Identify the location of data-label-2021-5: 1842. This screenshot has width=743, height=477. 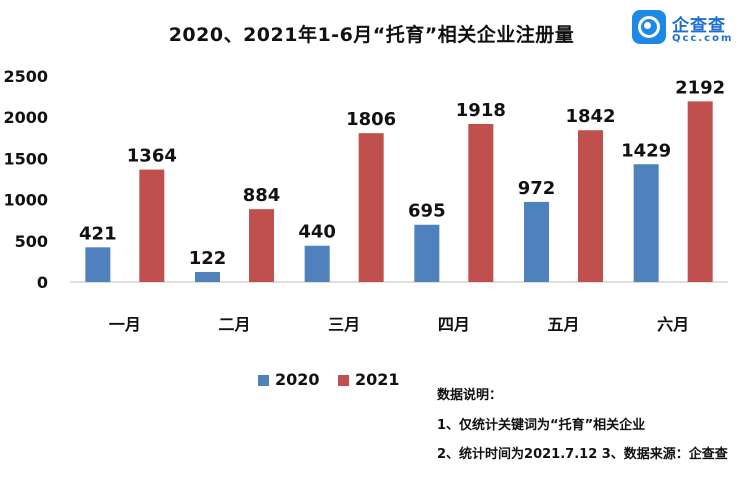
(590, 116).